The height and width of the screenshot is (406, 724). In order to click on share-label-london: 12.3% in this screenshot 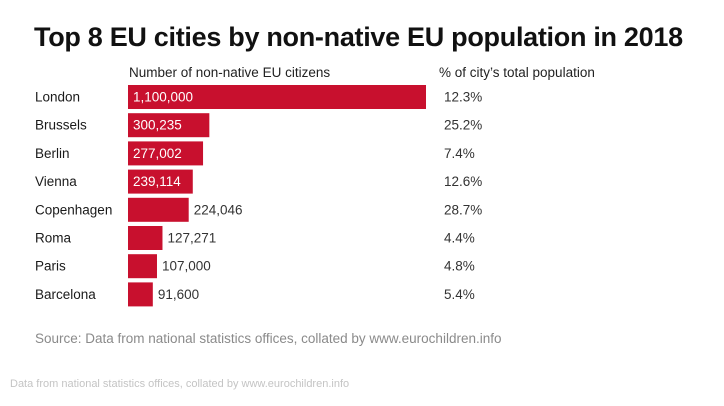, I will do `click(463, 97)`.